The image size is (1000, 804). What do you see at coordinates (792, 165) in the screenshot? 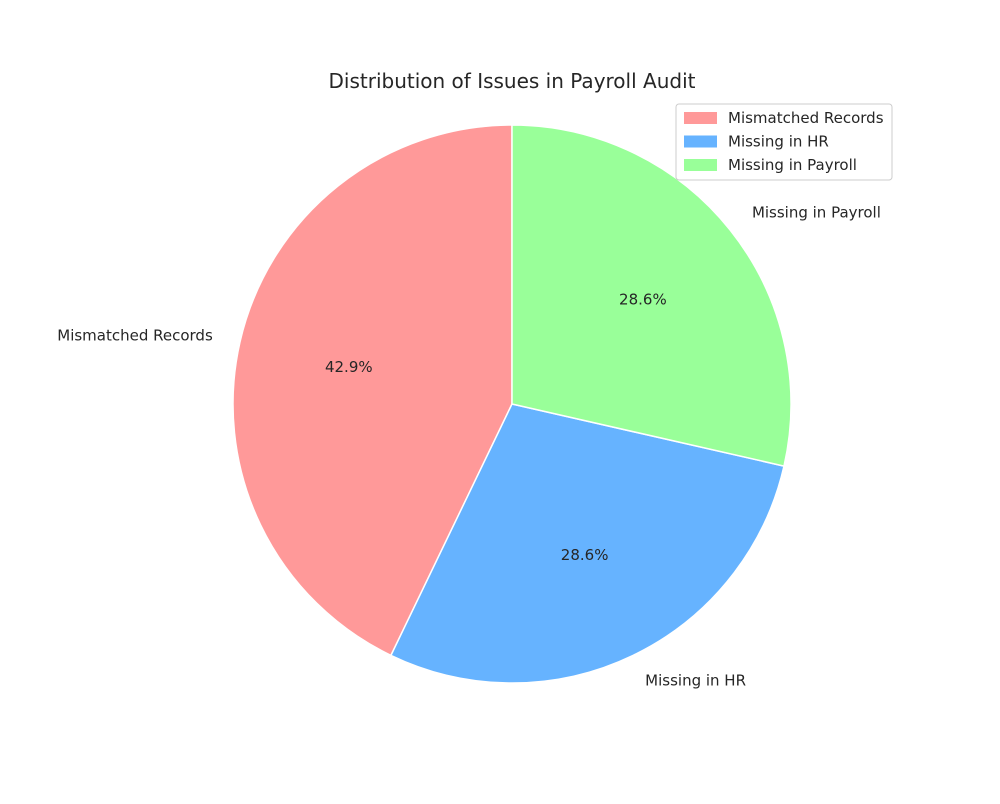
I see `legend-label-missing-in-payroll: Missing in Payroll` at bounding box center [792, 165].